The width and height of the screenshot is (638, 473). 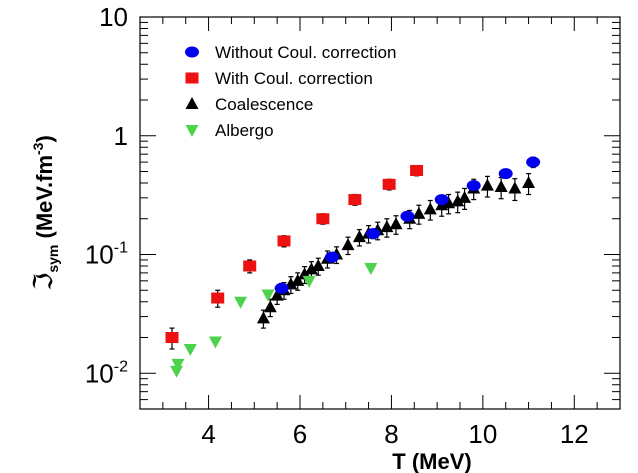 I want to click on y-tick-label: 10⁻¹, so click(x=106, y=255).